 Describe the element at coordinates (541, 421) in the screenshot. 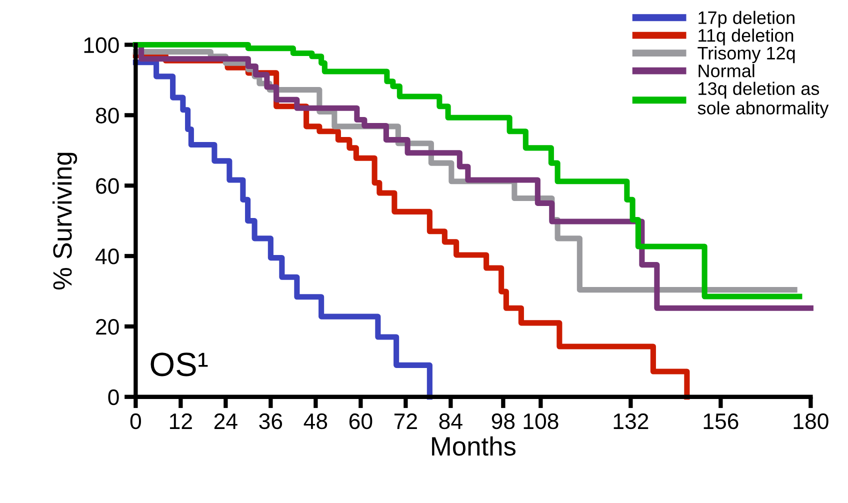

I see `x-tick-label: 108` at that location.